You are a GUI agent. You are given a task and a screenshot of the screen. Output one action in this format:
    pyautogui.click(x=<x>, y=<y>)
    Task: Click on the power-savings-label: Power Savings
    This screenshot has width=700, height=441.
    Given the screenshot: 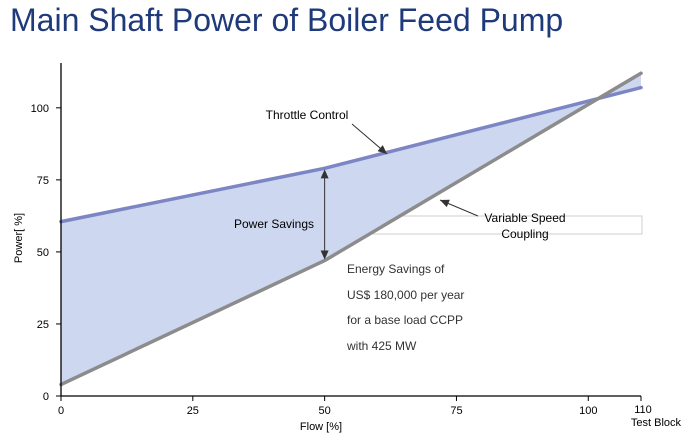 What is the action you would take?
    pyautogui.click(x=274, y=224)
    